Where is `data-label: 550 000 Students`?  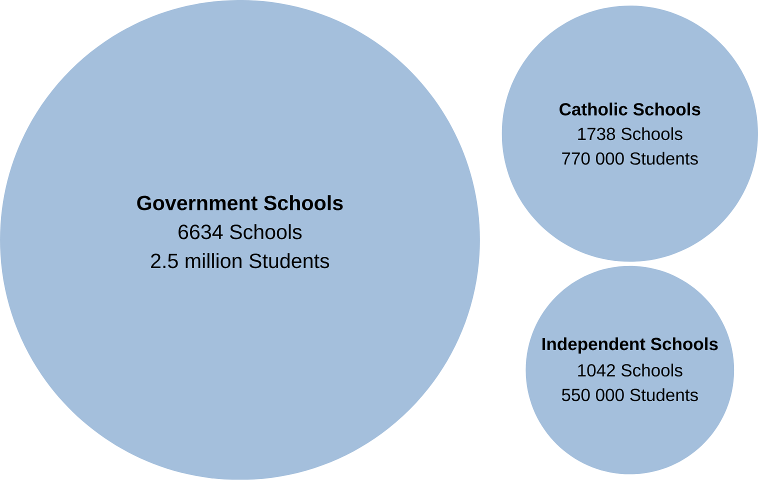 data-label: 550 000 Students is located at coordinates (630, 395).